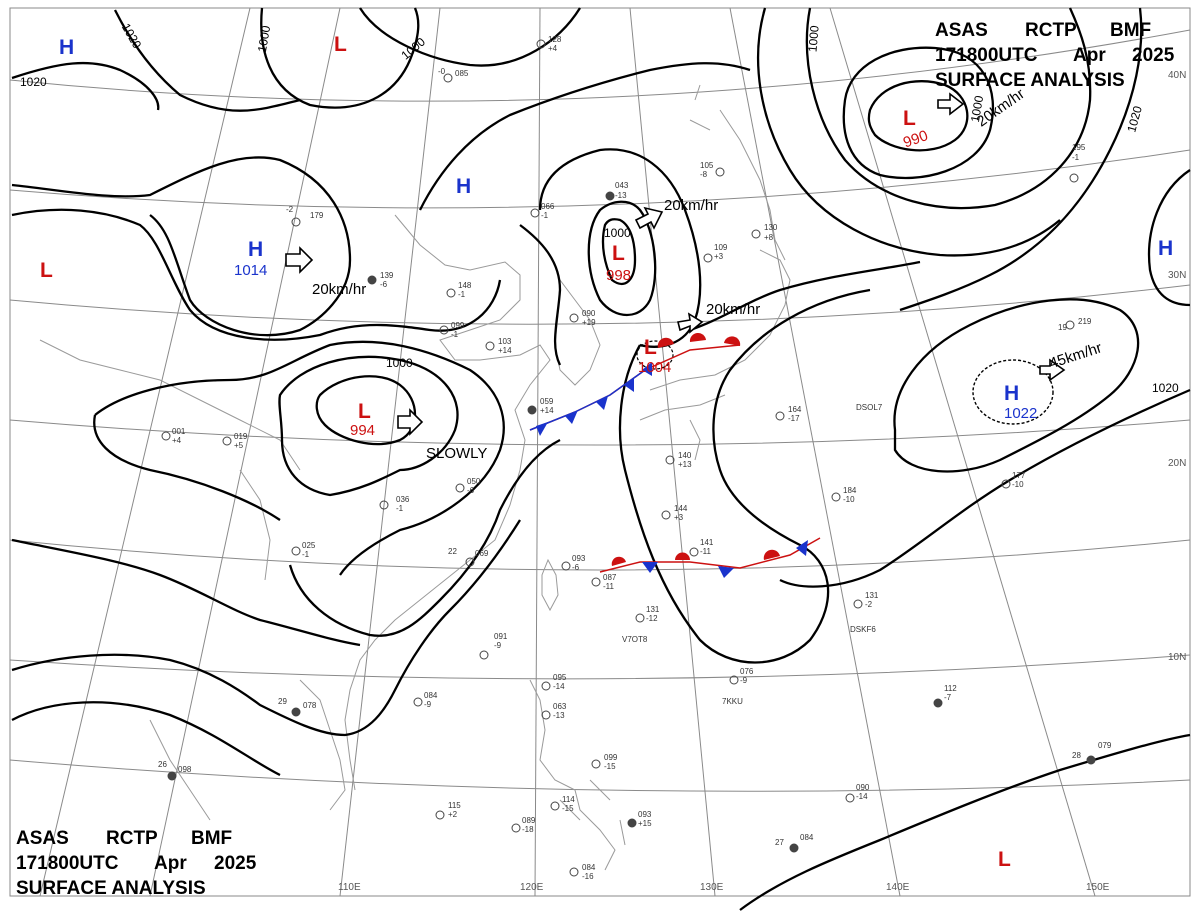  What do you see at coordinates (482, 553) in the screenshot?
I see `svg-text: 069` at bounding box center [482, 553].